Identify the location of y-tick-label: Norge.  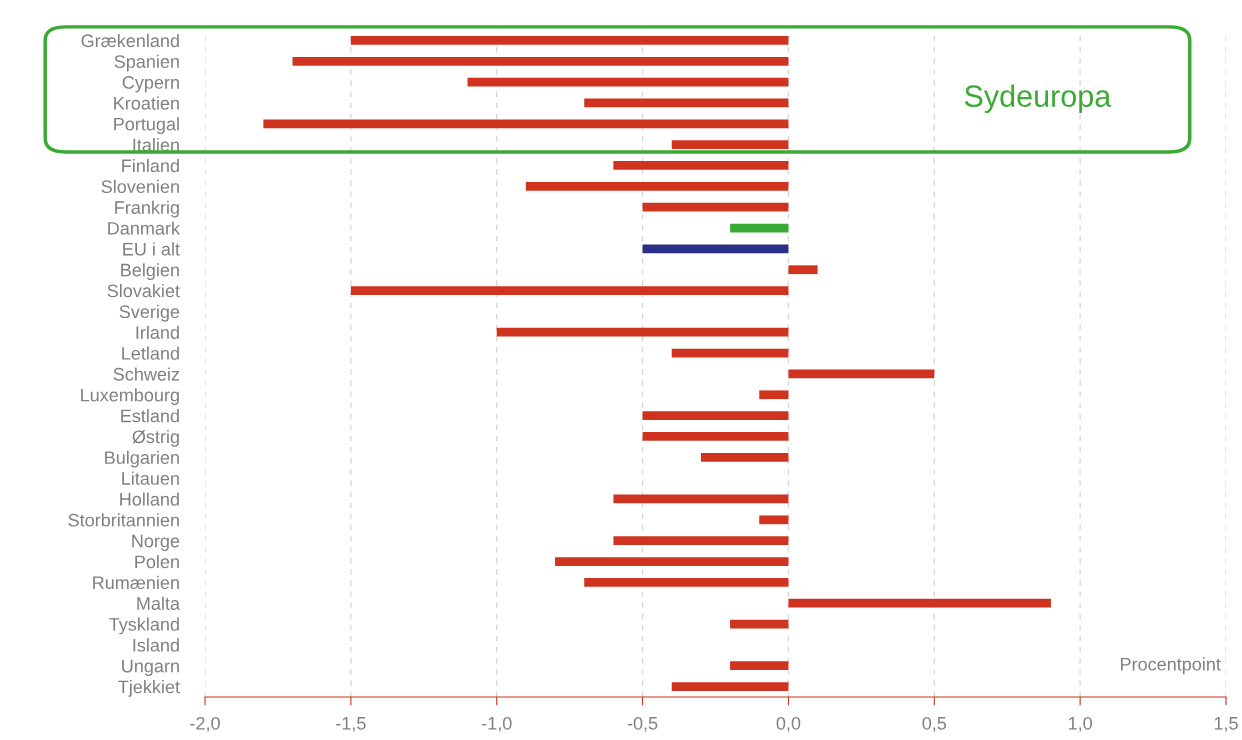
(156, 542).